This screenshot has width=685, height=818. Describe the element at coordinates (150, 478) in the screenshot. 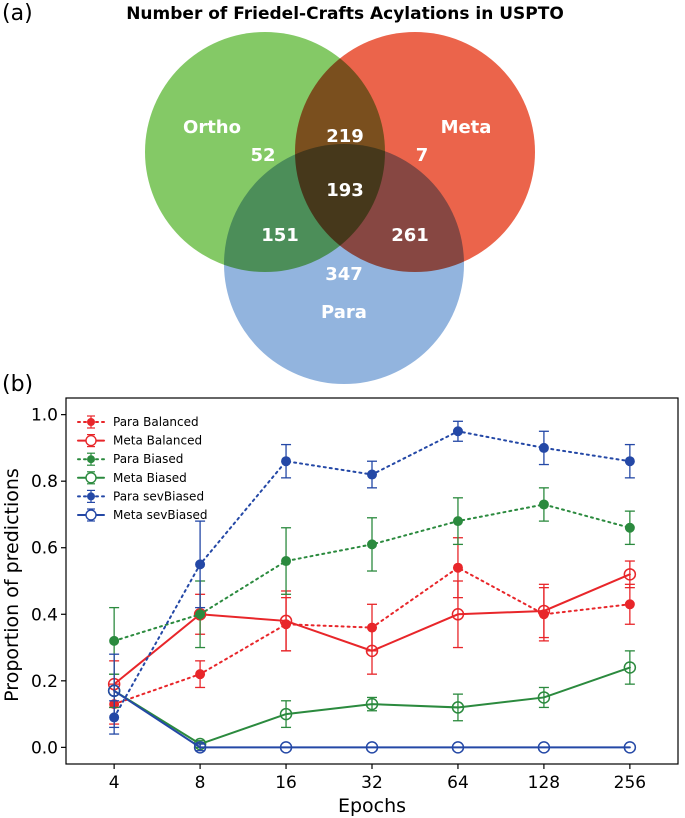

I see `legend-label: Meta Biased` at that location.